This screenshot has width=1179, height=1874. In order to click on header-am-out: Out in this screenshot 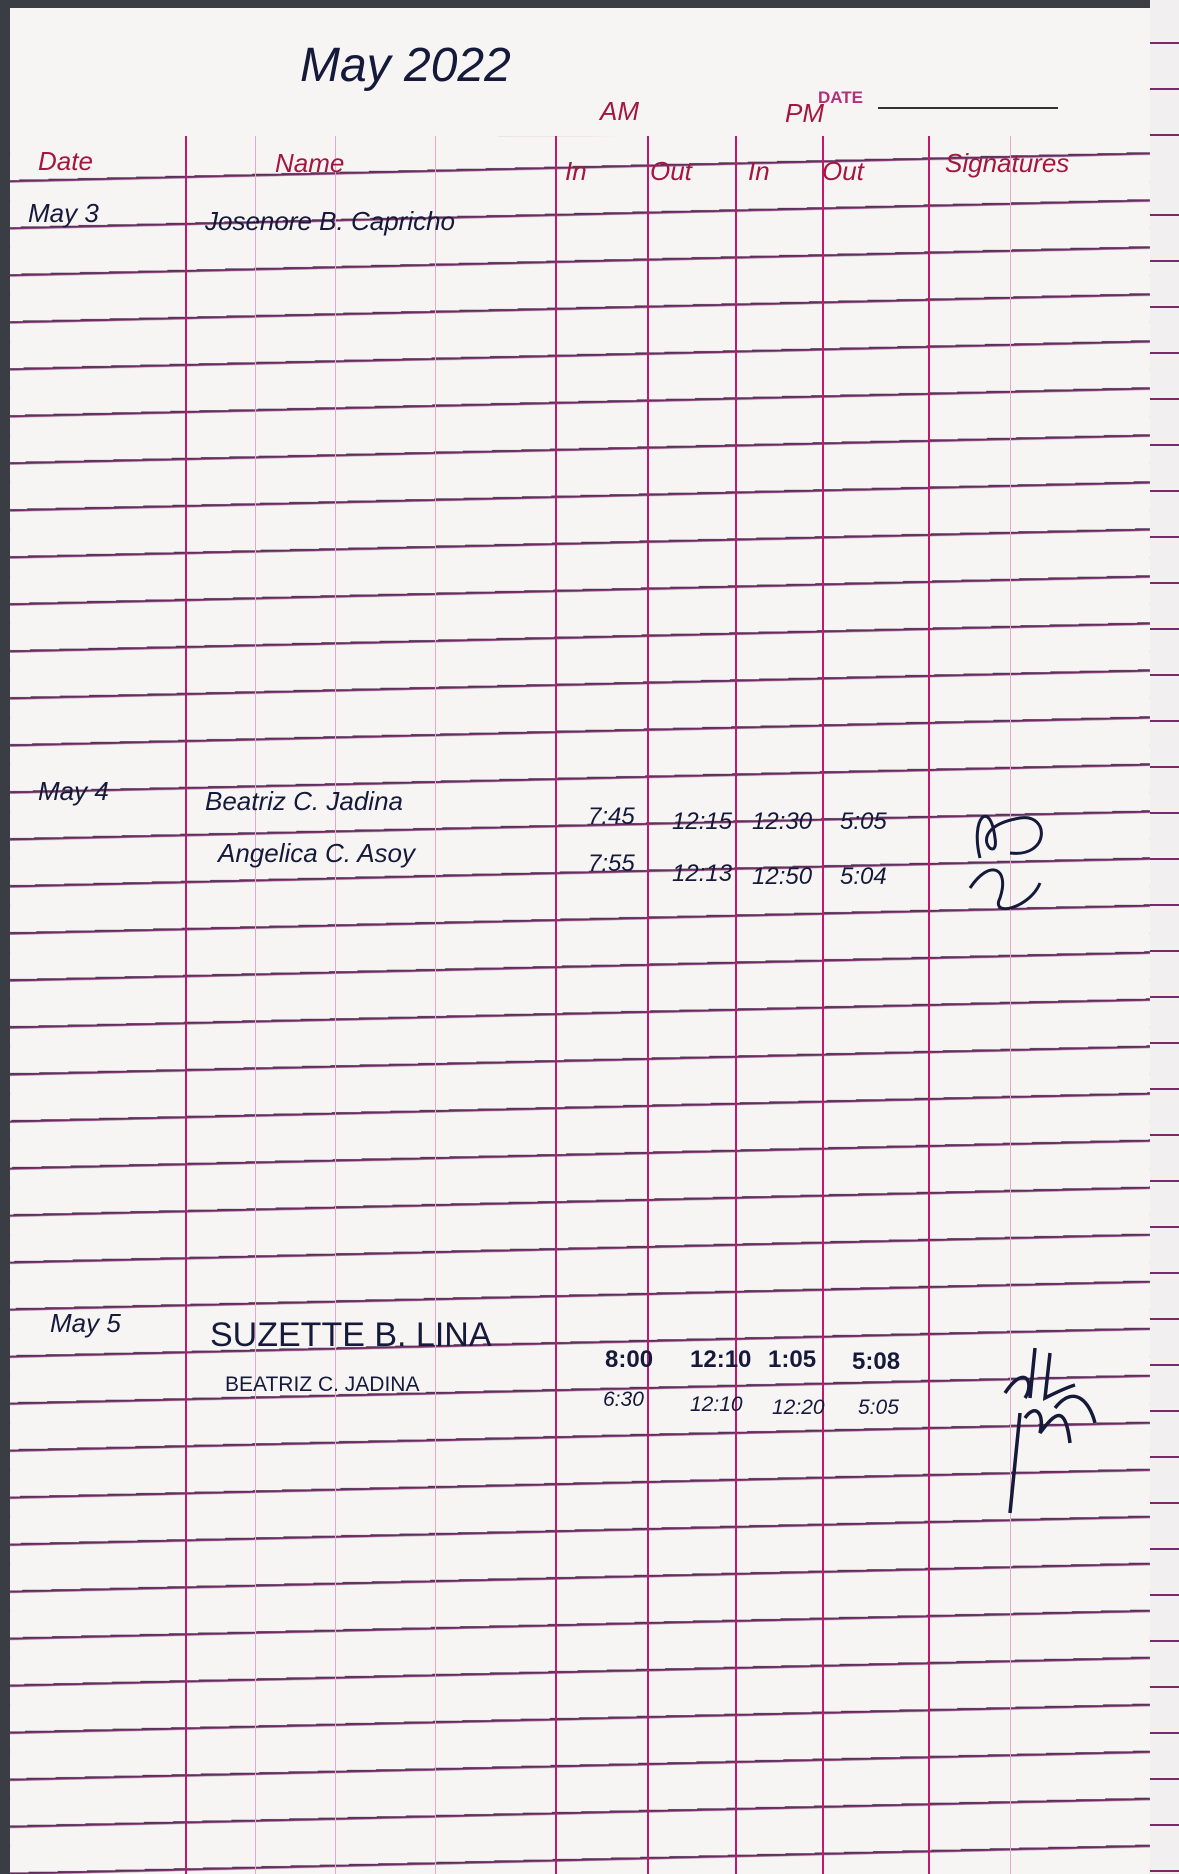, I will do `click(671, 171)`.